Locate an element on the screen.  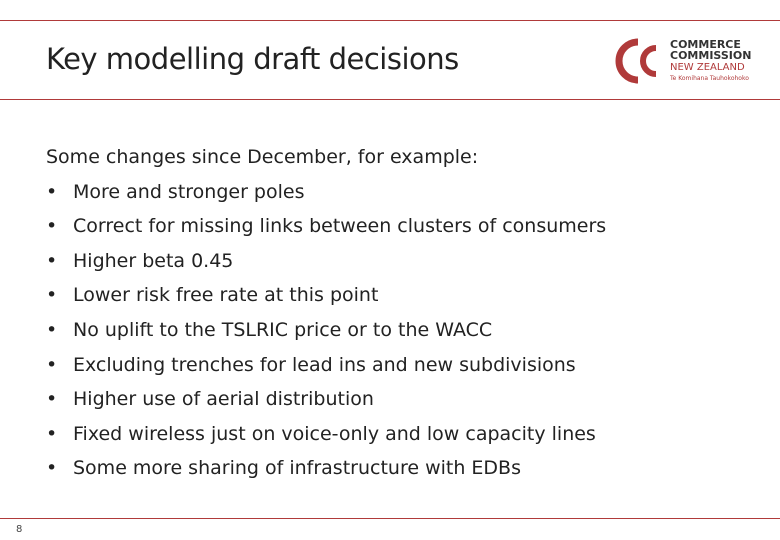
logo-text: COMMERCE is located at coordinates (705, 44).